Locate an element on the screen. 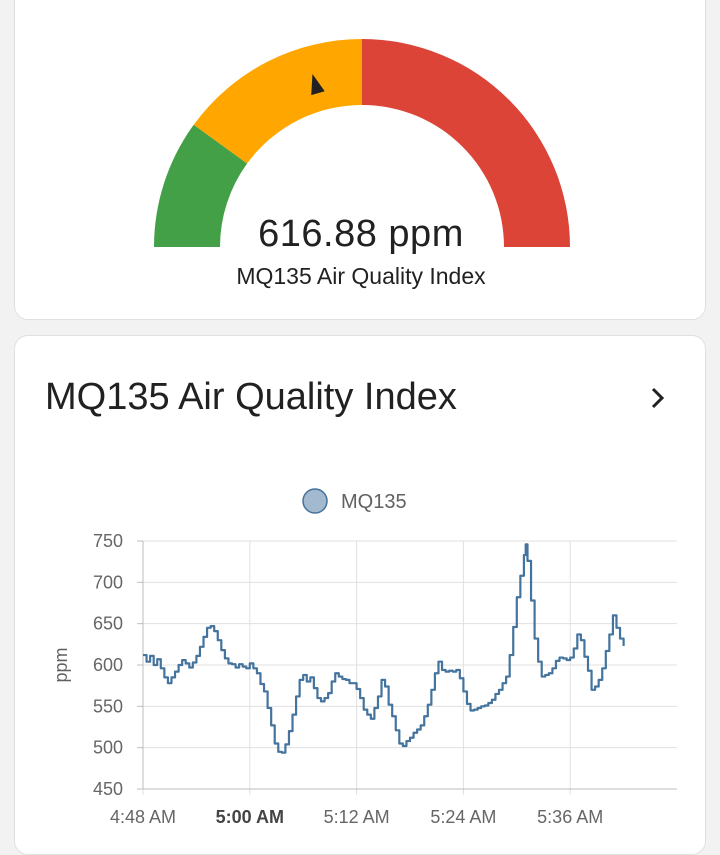 The height and width of the screenshot is (855, 720). y-tick-label: 750 is located at coordinates (108, 541).